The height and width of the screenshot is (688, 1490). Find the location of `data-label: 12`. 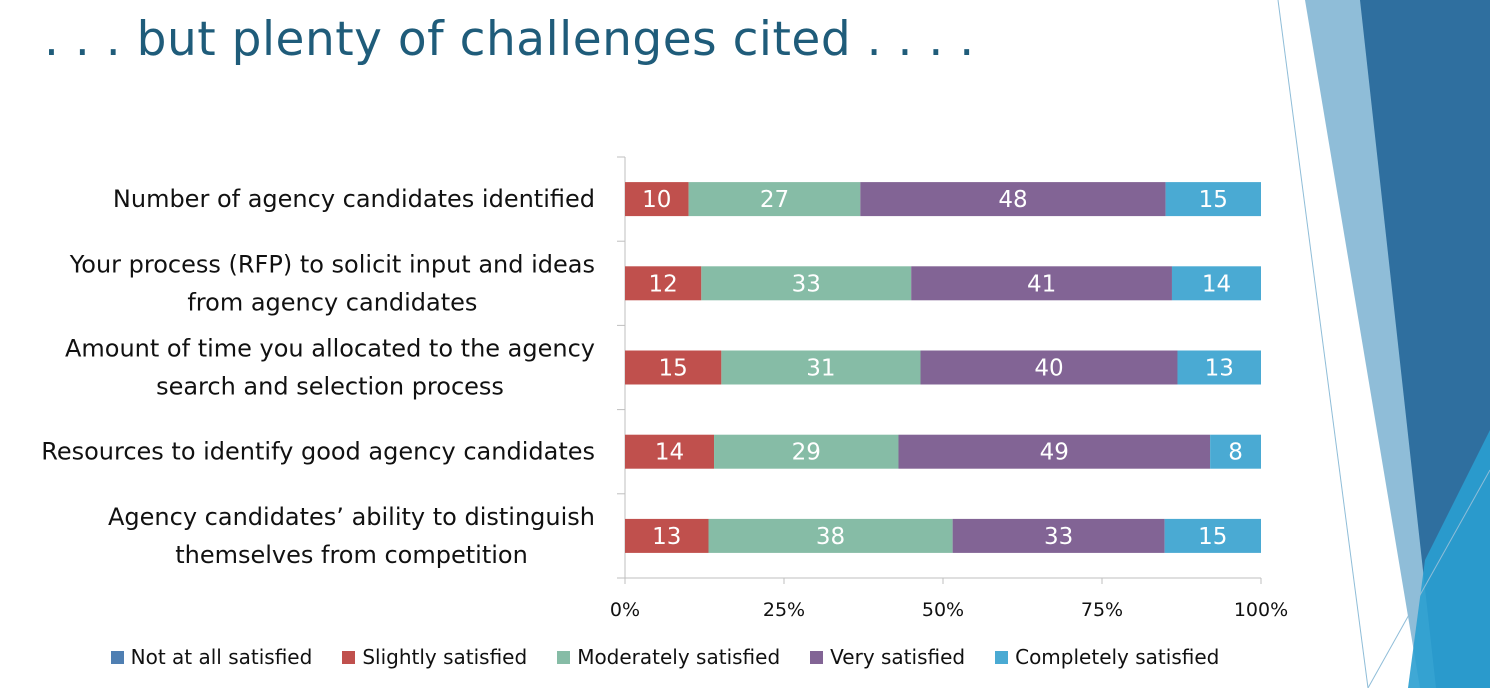

data-label: 12 is located at coordinates (663, 284).